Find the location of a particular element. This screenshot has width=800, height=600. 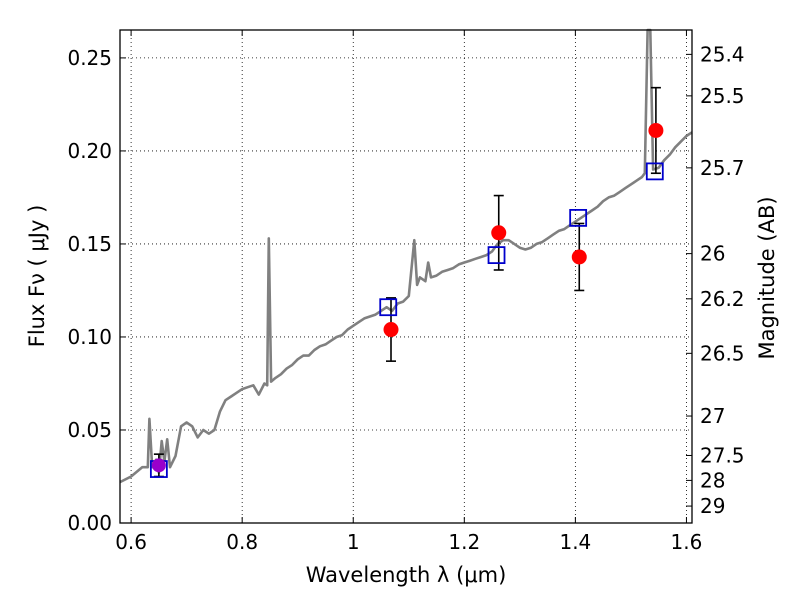

right-tick-label: 25.7 is located at coordinates (722, 168).